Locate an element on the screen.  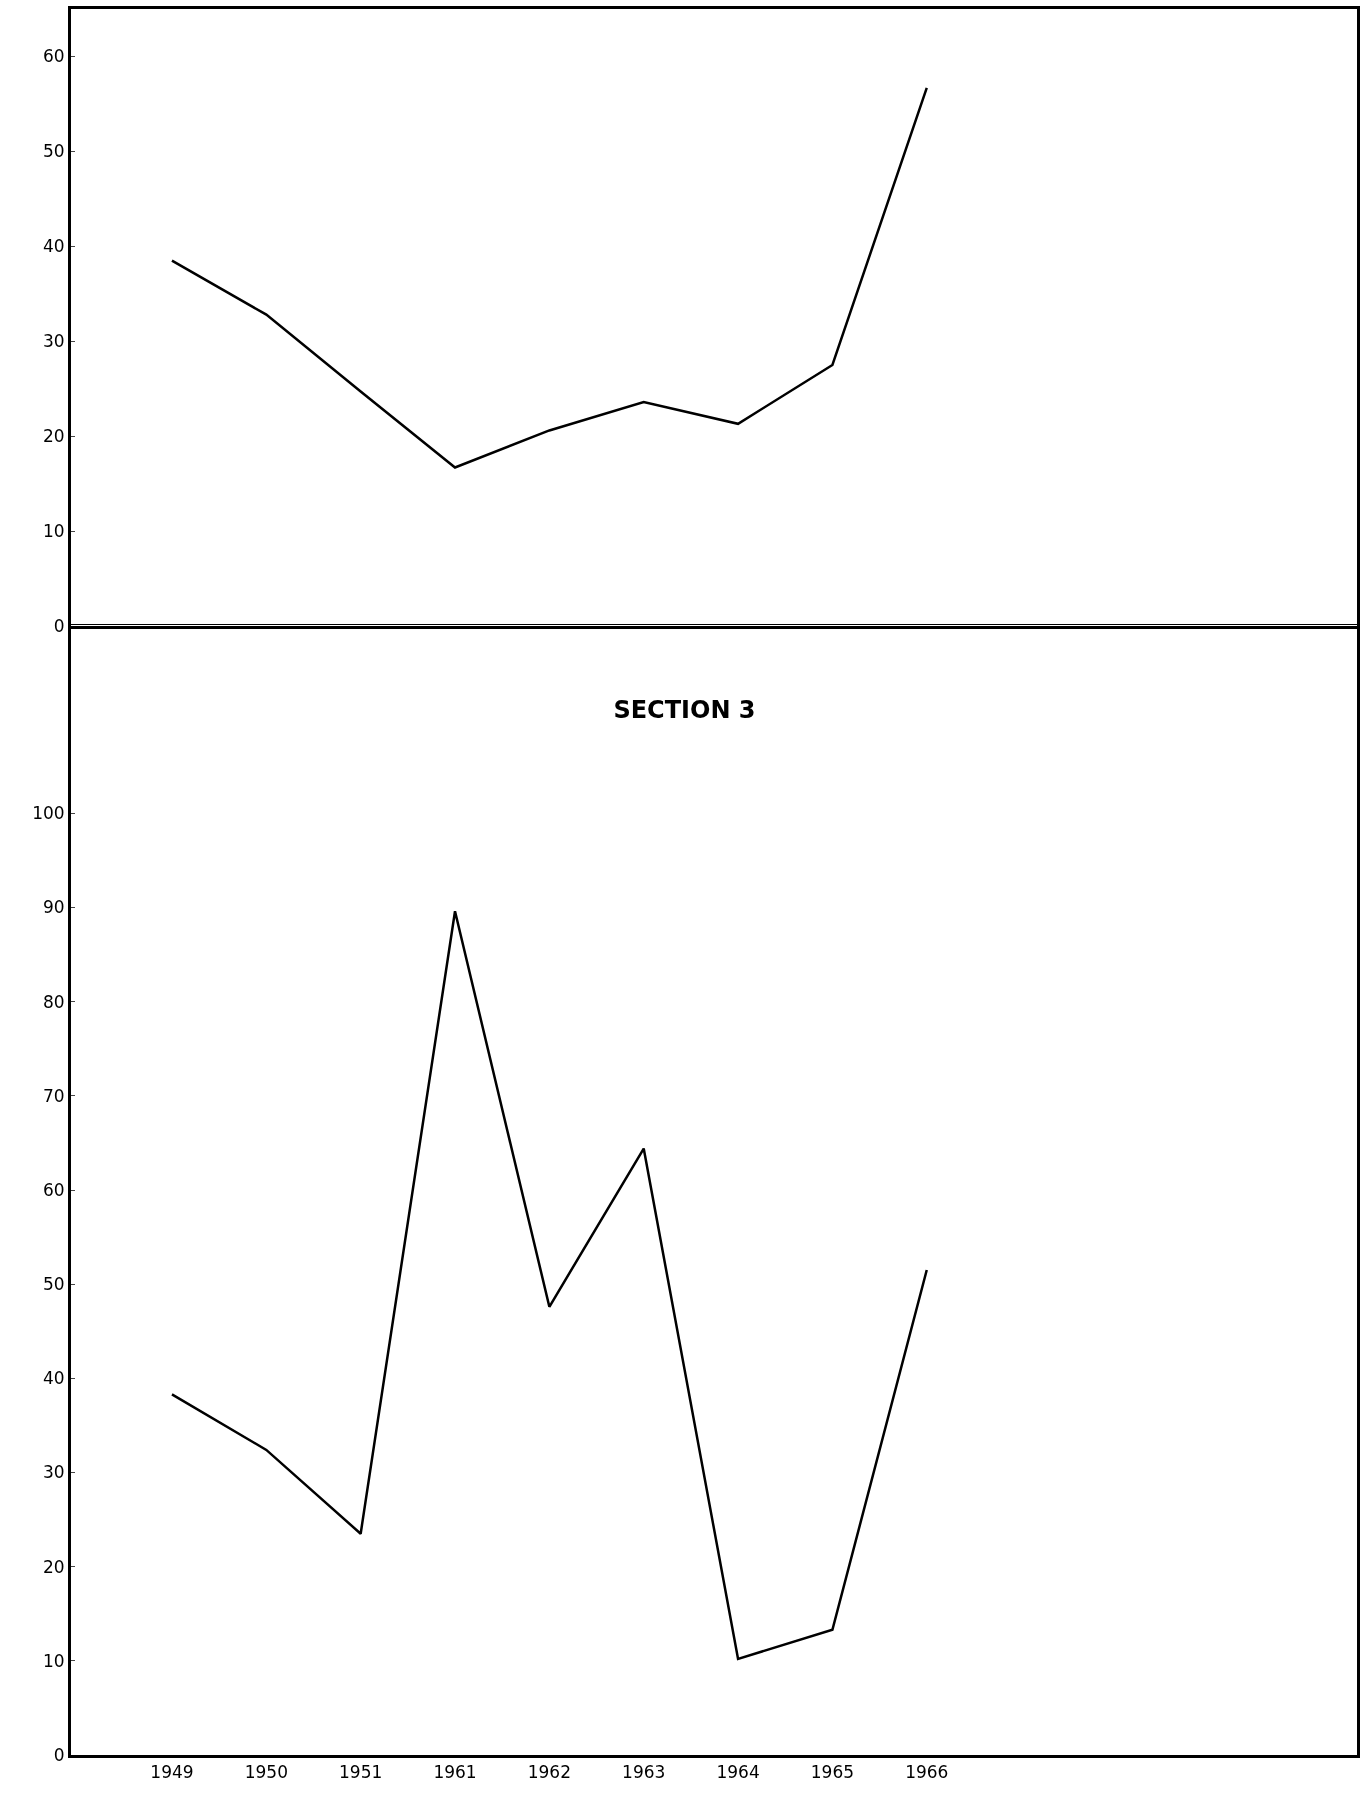
y-tick-label: 100 is located at coordinates (48, 813).